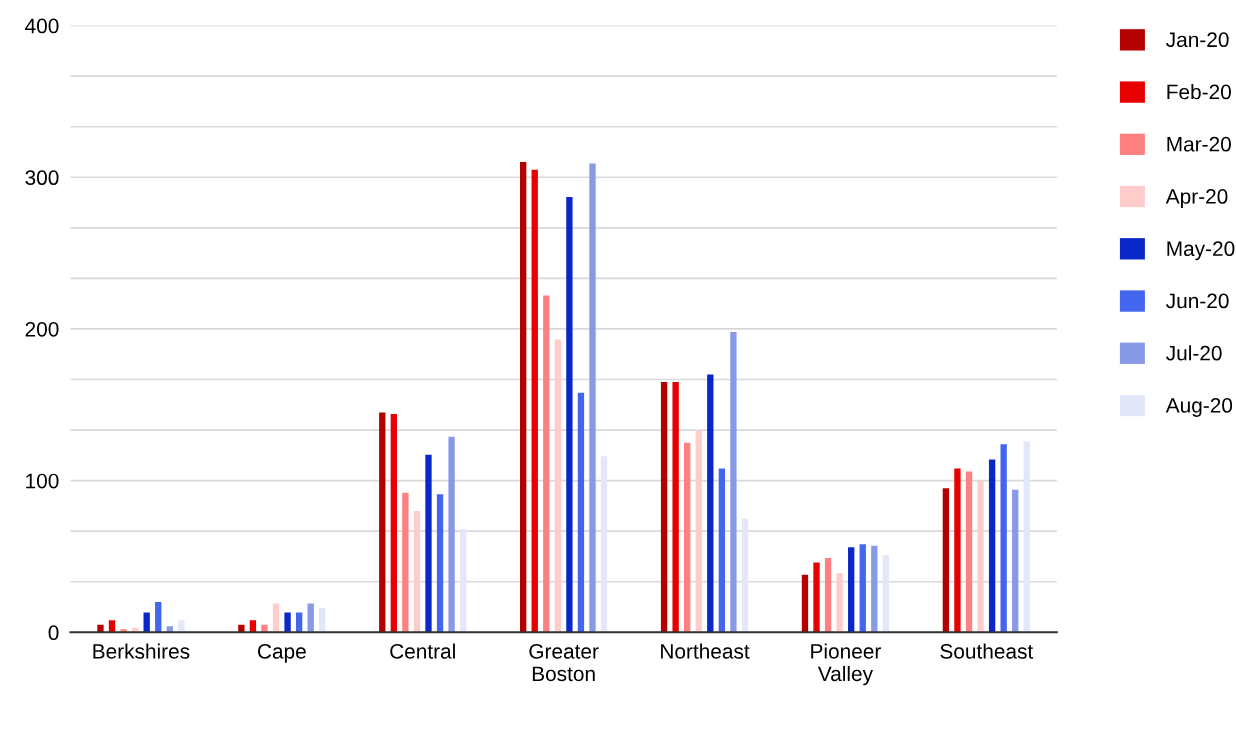  I want to click on legend-label: May-20, so click(1201, 251).